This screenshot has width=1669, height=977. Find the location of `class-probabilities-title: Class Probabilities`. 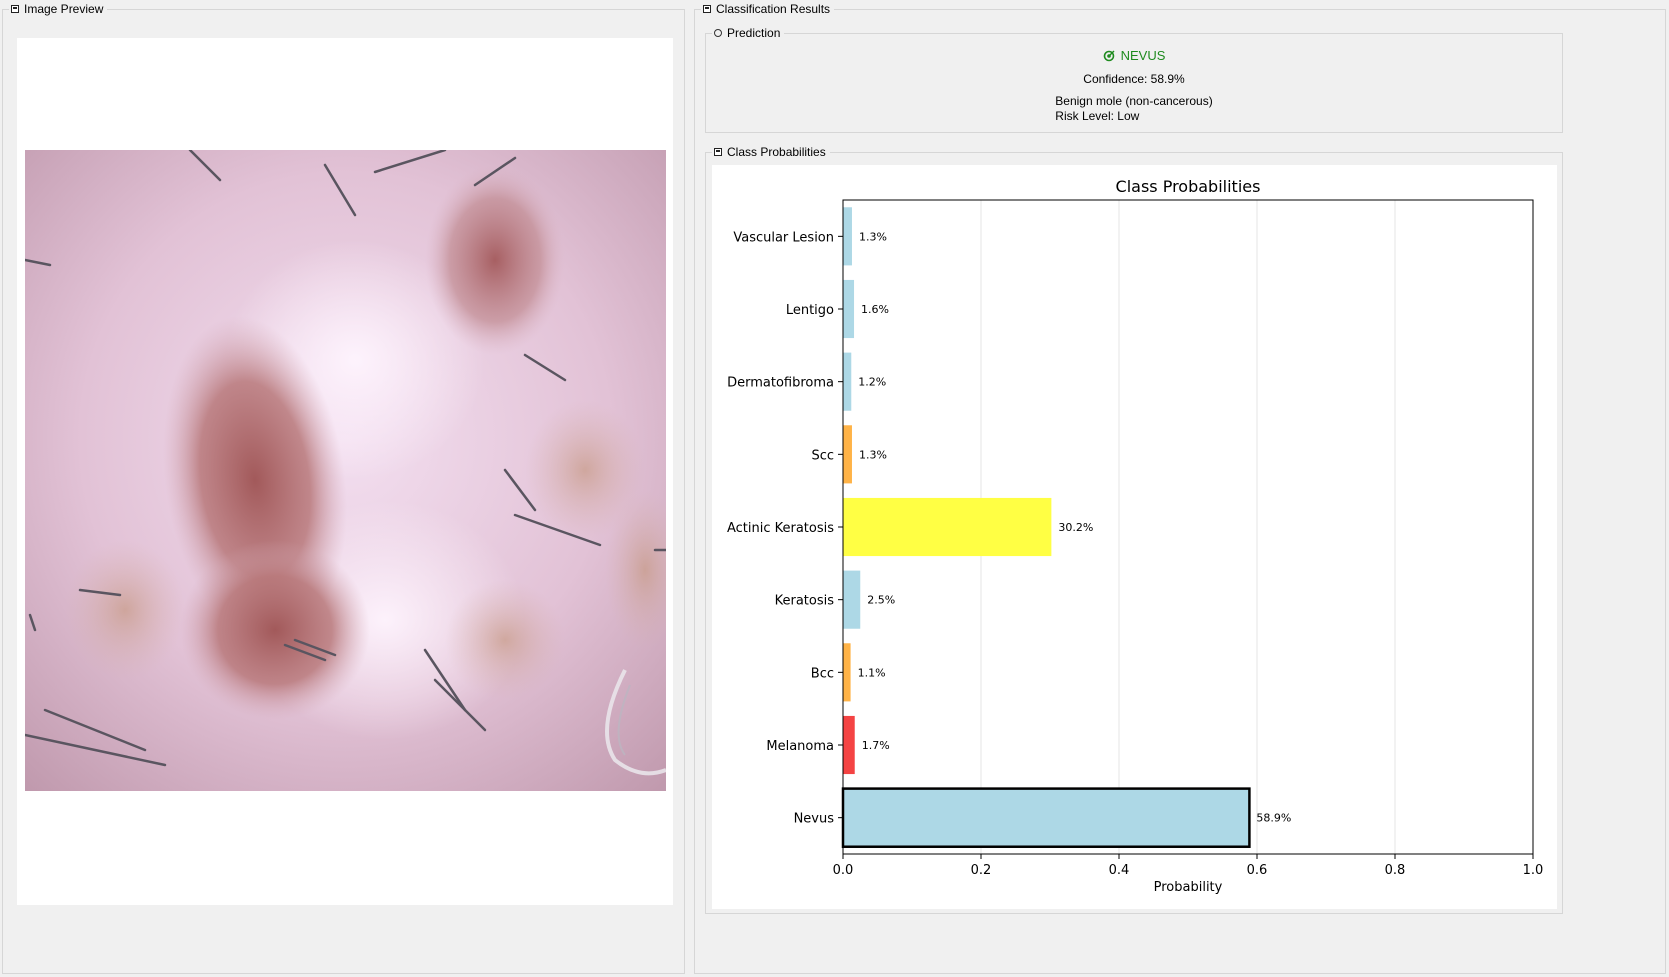

class-probabilities-title: Class Probabilities is located at coordinates (771, 152).